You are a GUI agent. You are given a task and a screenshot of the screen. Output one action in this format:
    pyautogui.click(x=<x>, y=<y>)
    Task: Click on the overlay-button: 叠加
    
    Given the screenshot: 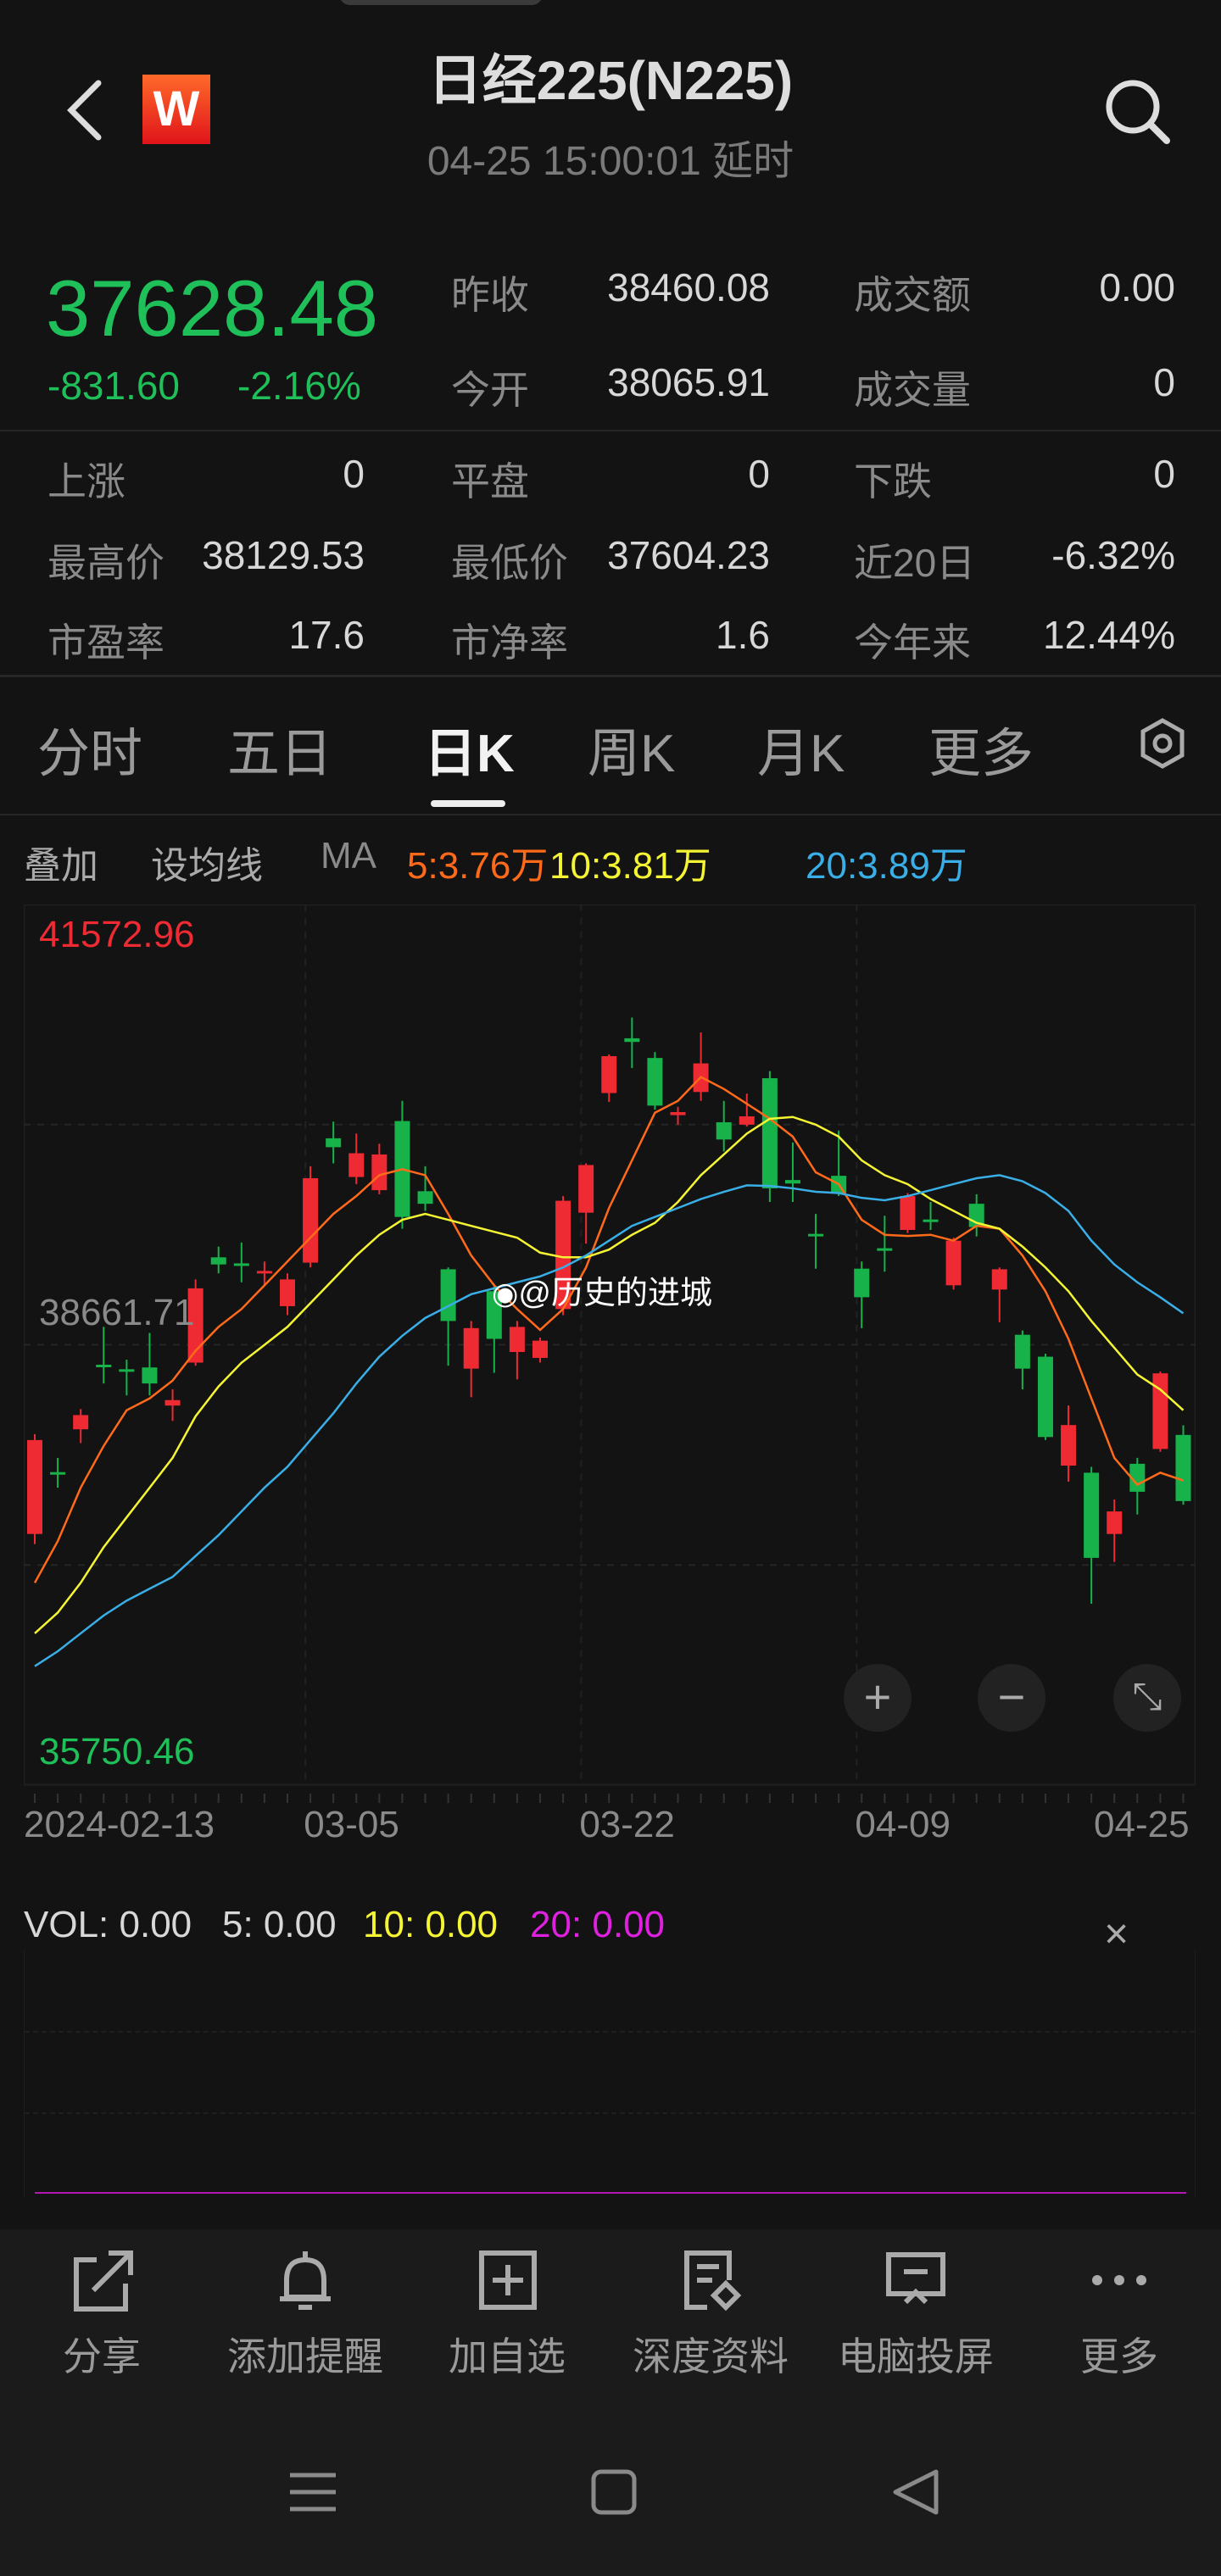 What is the action you would take?
    pyautogui.click(x=61, y=866)
    